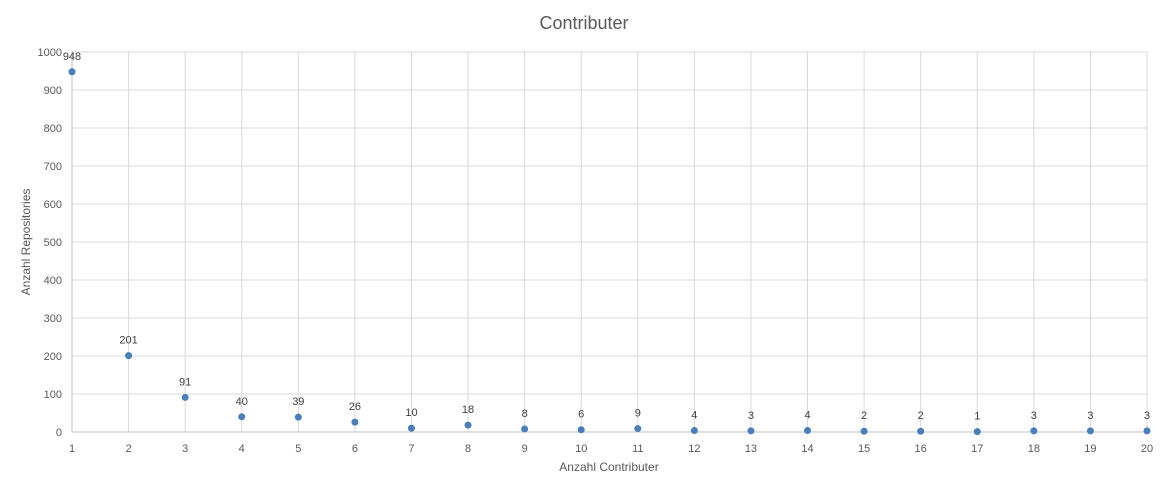 The height and width of the screenshot is (492, 1168). What do you see at coordinates (637, 449) in the screenshot?
I see `x-tick-label: 11` at bounding box center [637, 449].